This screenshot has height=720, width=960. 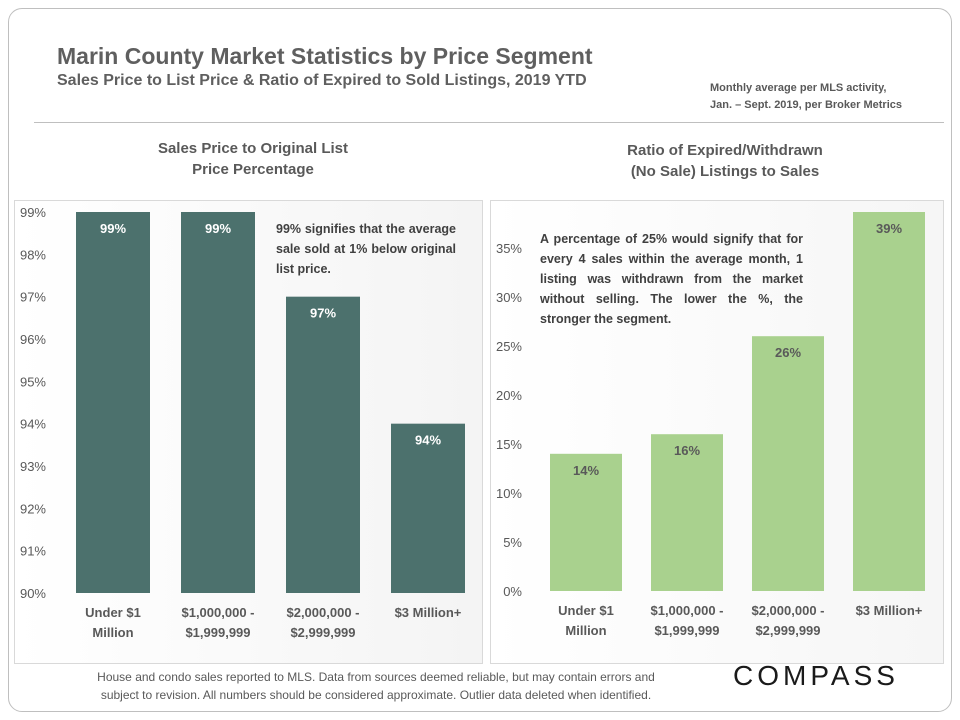 What do you see at coordinates (889, 228) in the screenshot?
I see `chart-2-data-label: 39%` at bounding box center [889, 228].